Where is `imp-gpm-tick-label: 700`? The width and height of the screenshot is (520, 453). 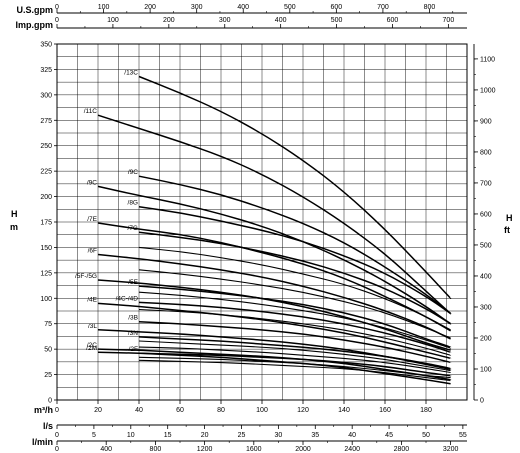 imp-gpm-tick-label: 700 is located at coordinates (449, 20).